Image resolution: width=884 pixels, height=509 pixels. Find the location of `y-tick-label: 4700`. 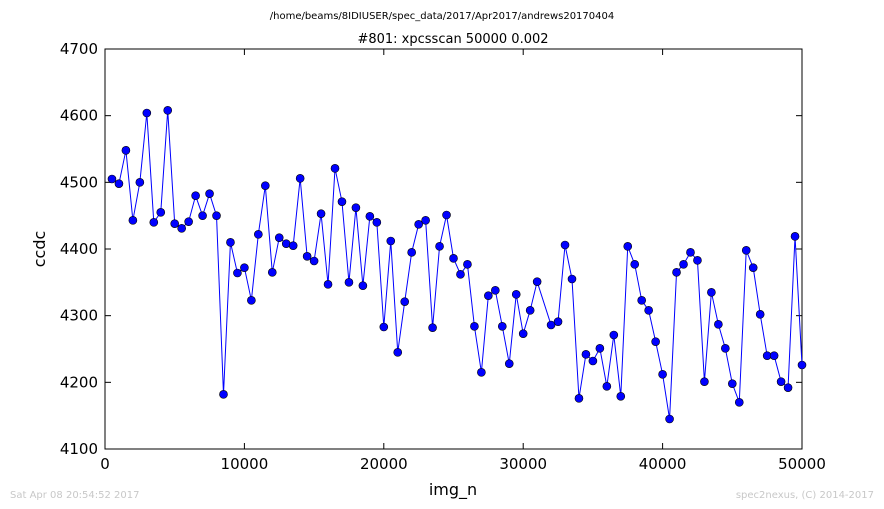

y-tick-label: 4700 is located at coordinates (79, 49).